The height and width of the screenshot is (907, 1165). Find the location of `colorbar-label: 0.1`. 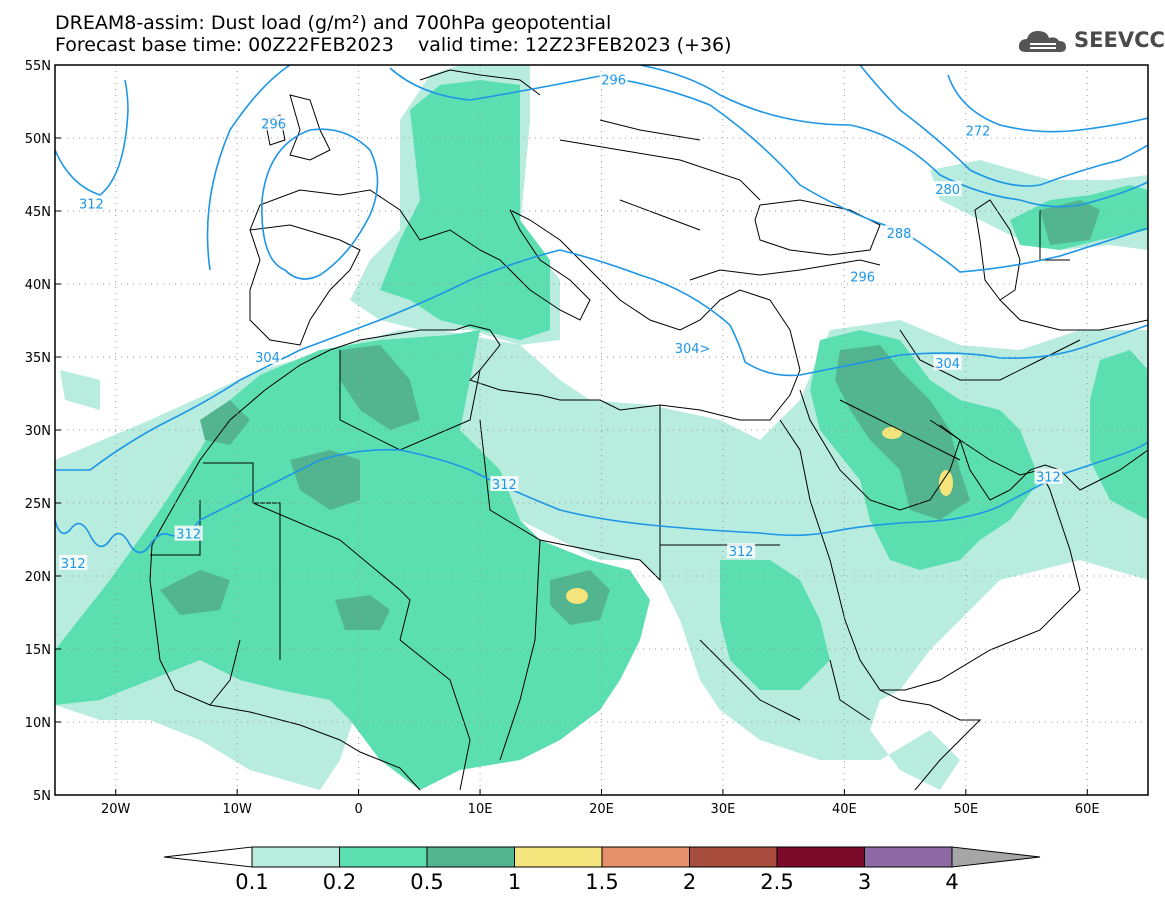

colorbar-label: 0.1 is located at coordinates (251, 882).